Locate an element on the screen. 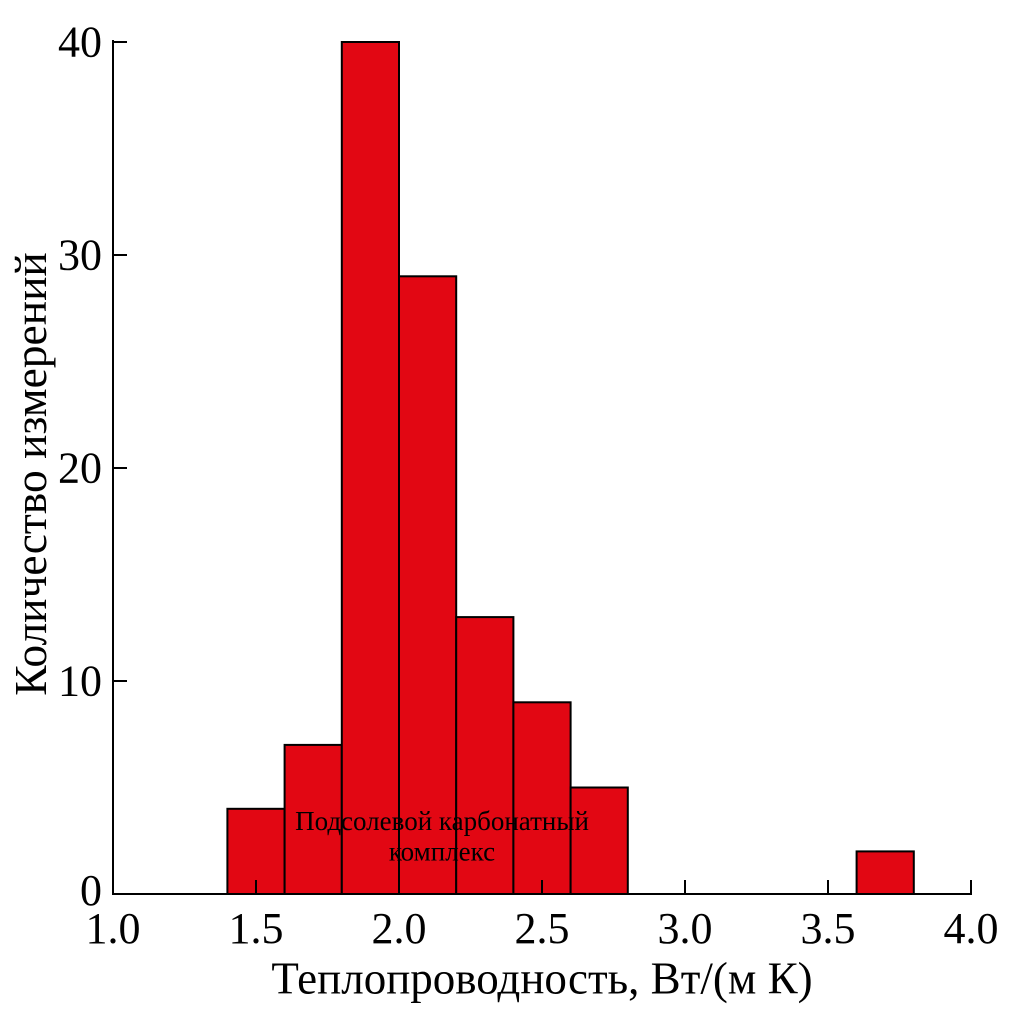  x-tick-label: 3.0 is located at coordinates (685, 928).